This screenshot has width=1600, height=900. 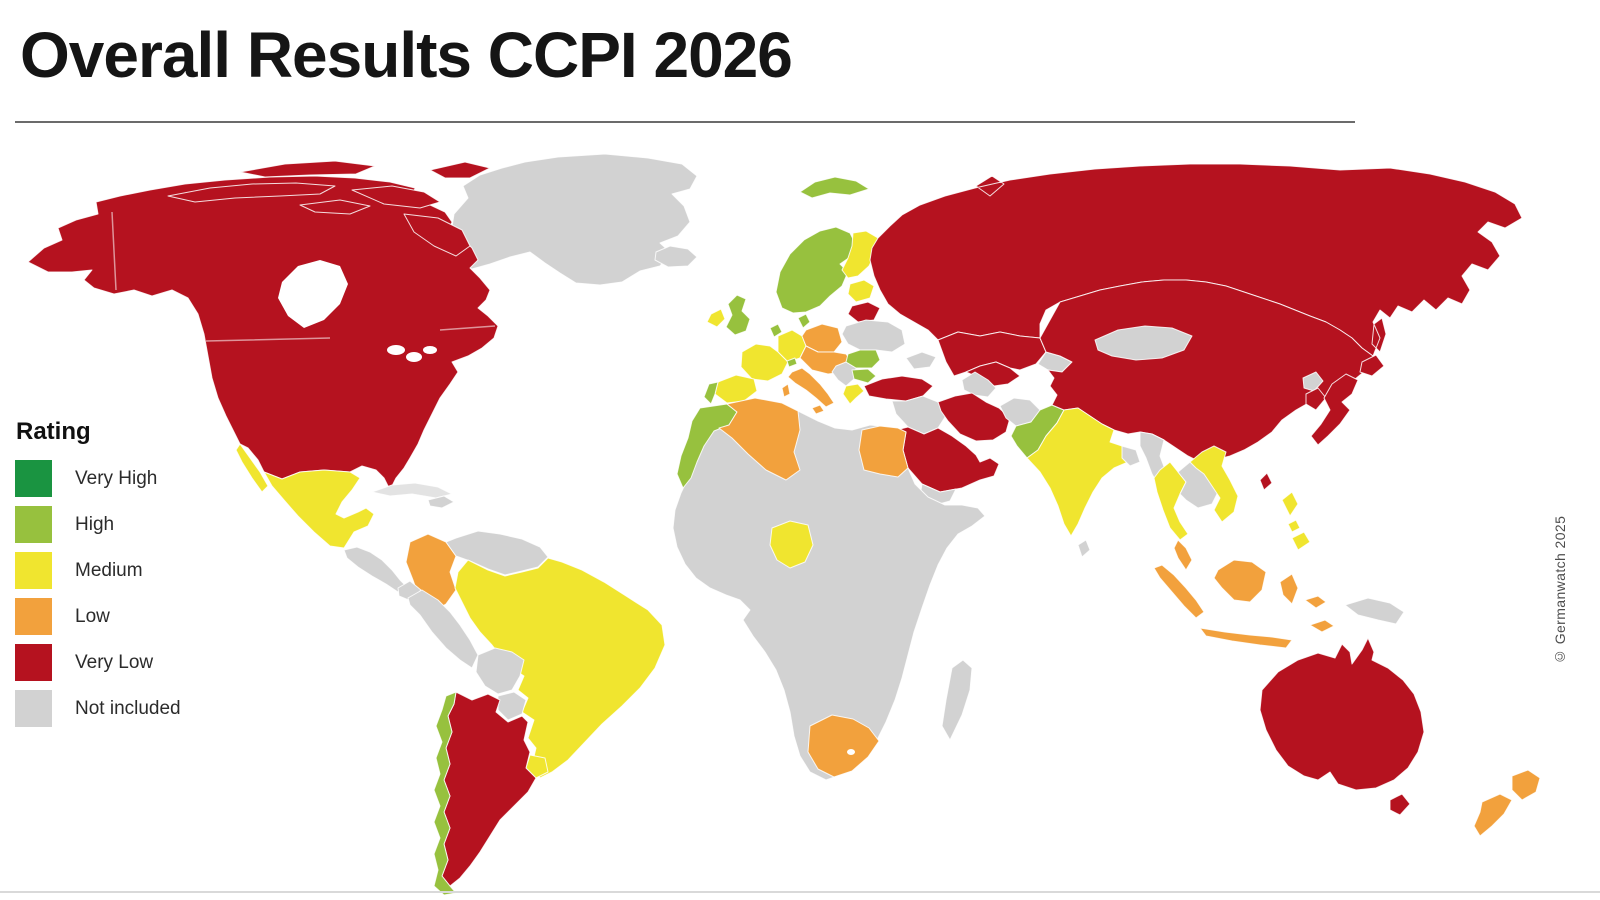 I want to click on country-australia, so click(x=1342, y=714).